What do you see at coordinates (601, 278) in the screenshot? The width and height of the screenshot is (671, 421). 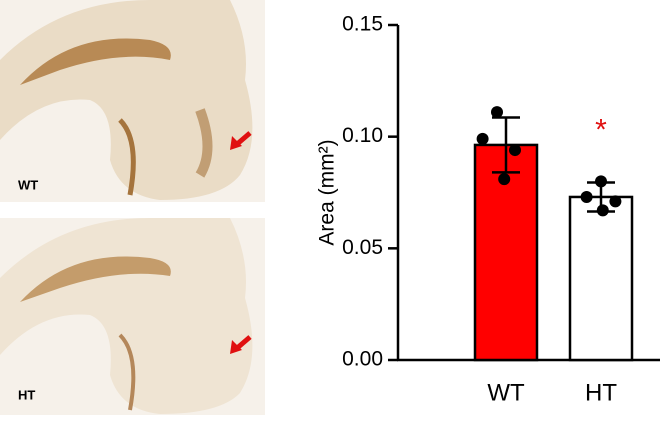 I see `bar` at bounding box center [601, 278].